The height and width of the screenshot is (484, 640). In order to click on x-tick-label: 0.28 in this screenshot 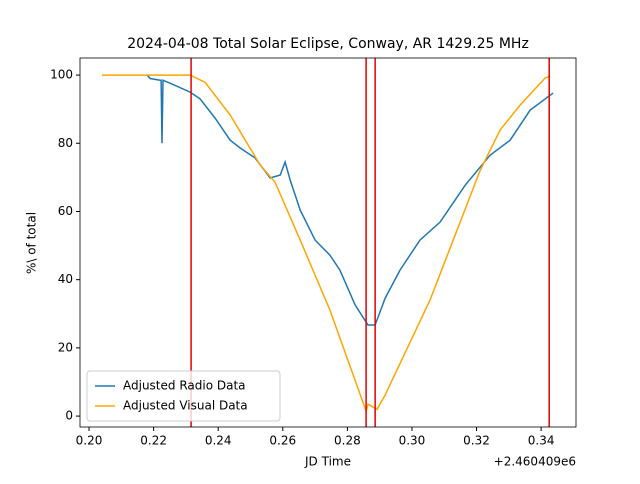, I will do `click(347, 441)`.